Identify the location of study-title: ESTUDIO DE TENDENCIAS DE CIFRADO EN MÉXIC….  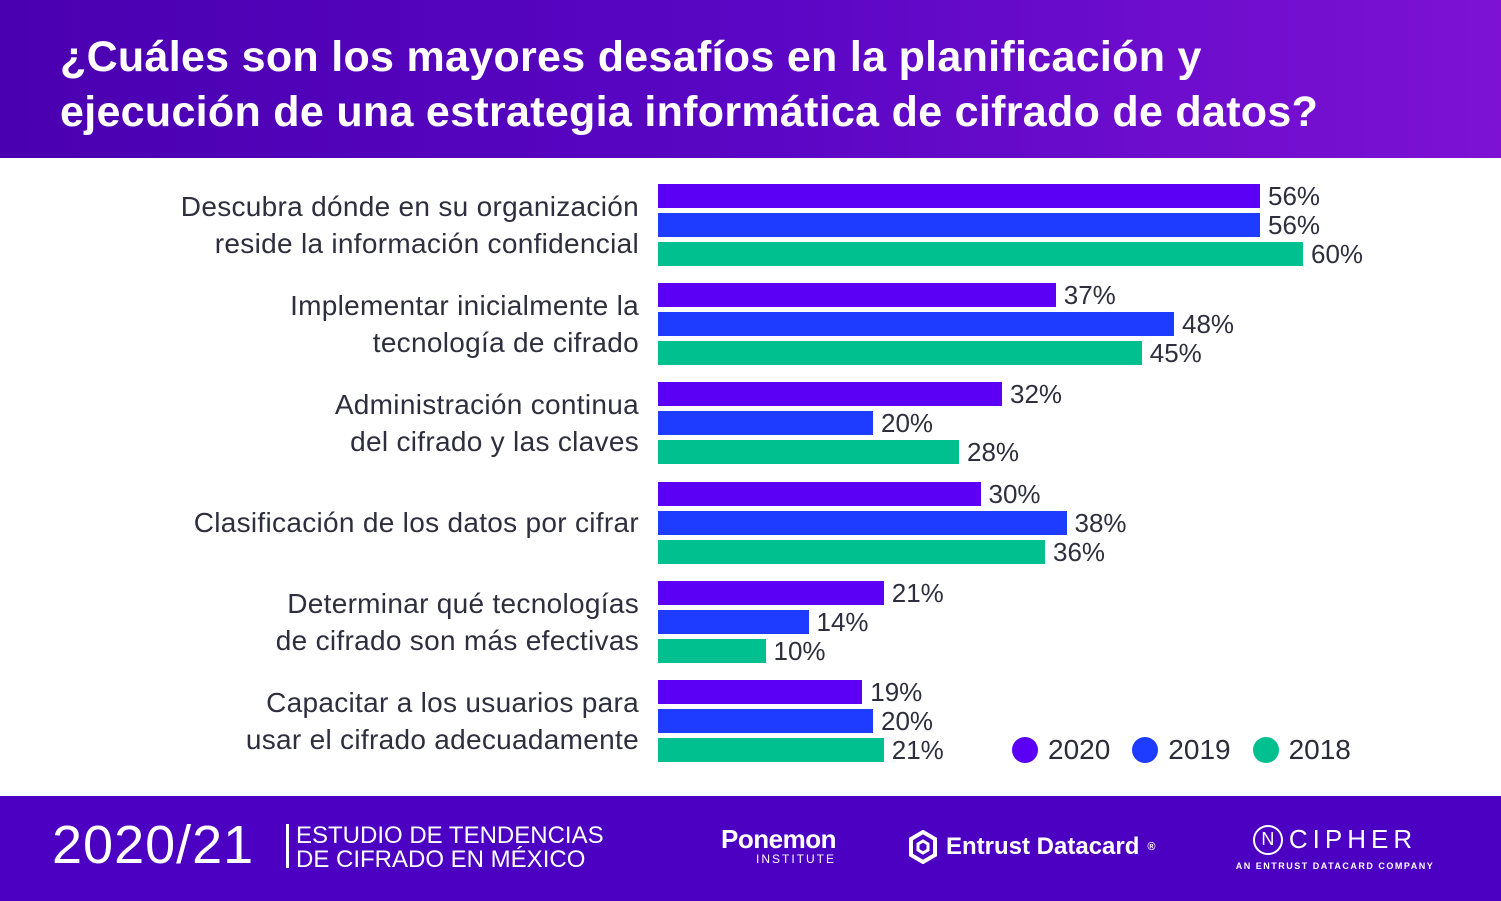
(450, 848).